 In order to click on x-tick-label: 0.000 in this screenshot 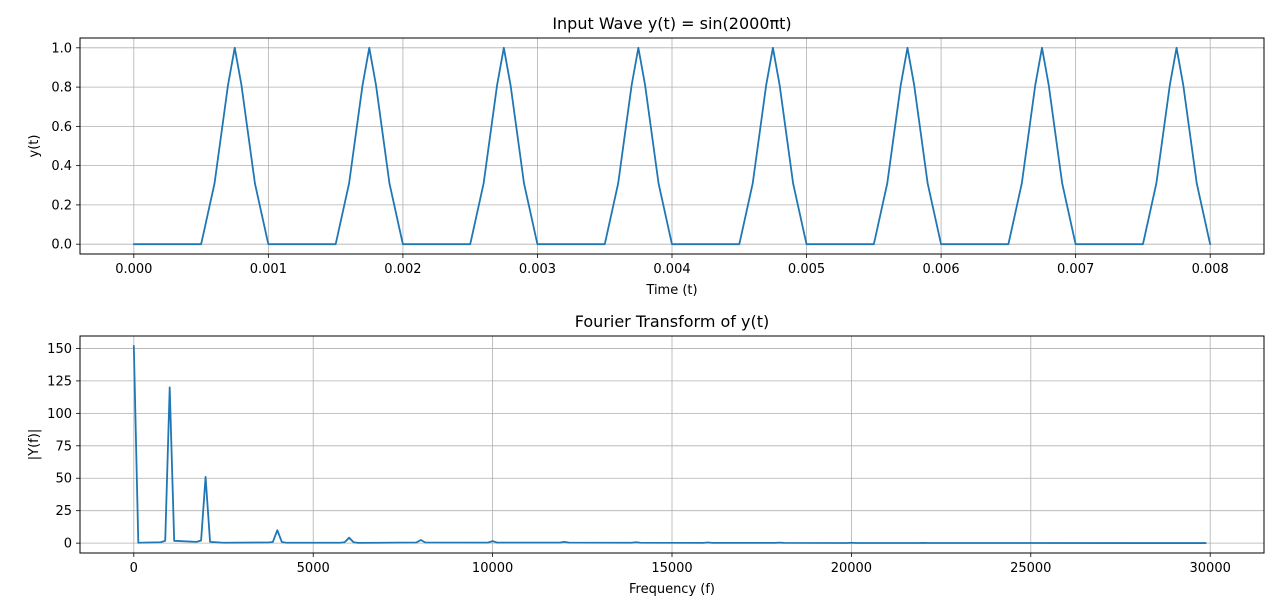, I will do `click(133, 269)`.